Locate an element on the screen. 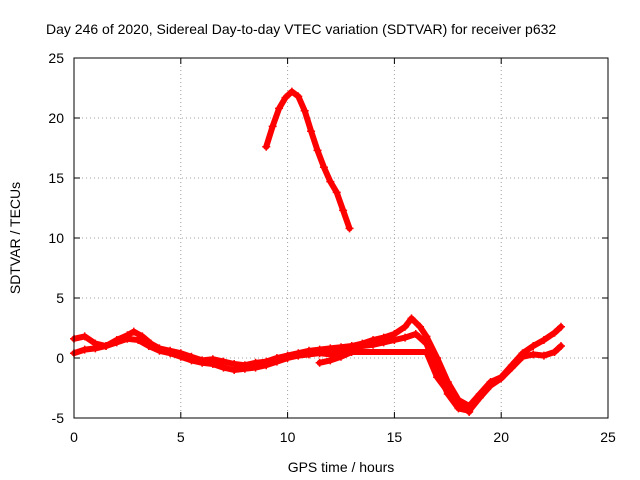 This screenshot has height=480, width=640. y-tick-label: 5 is located at coordinates (60, 298).